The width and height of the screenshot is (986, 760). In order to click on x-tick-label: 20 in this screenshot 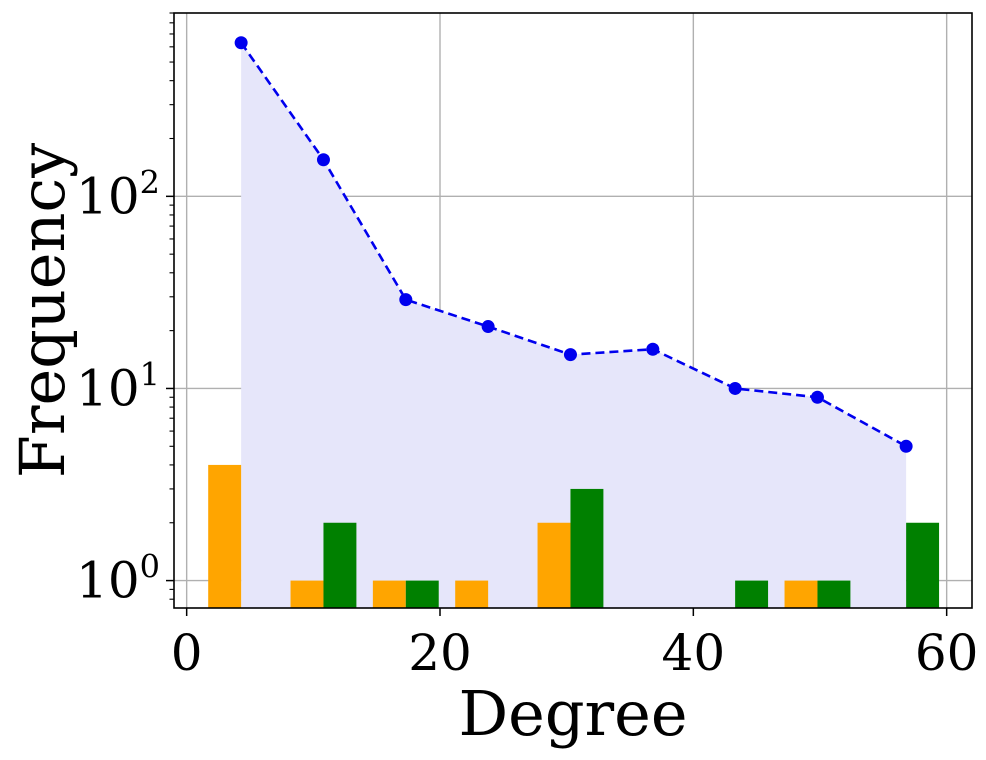, I will do `click(440, 653)`.